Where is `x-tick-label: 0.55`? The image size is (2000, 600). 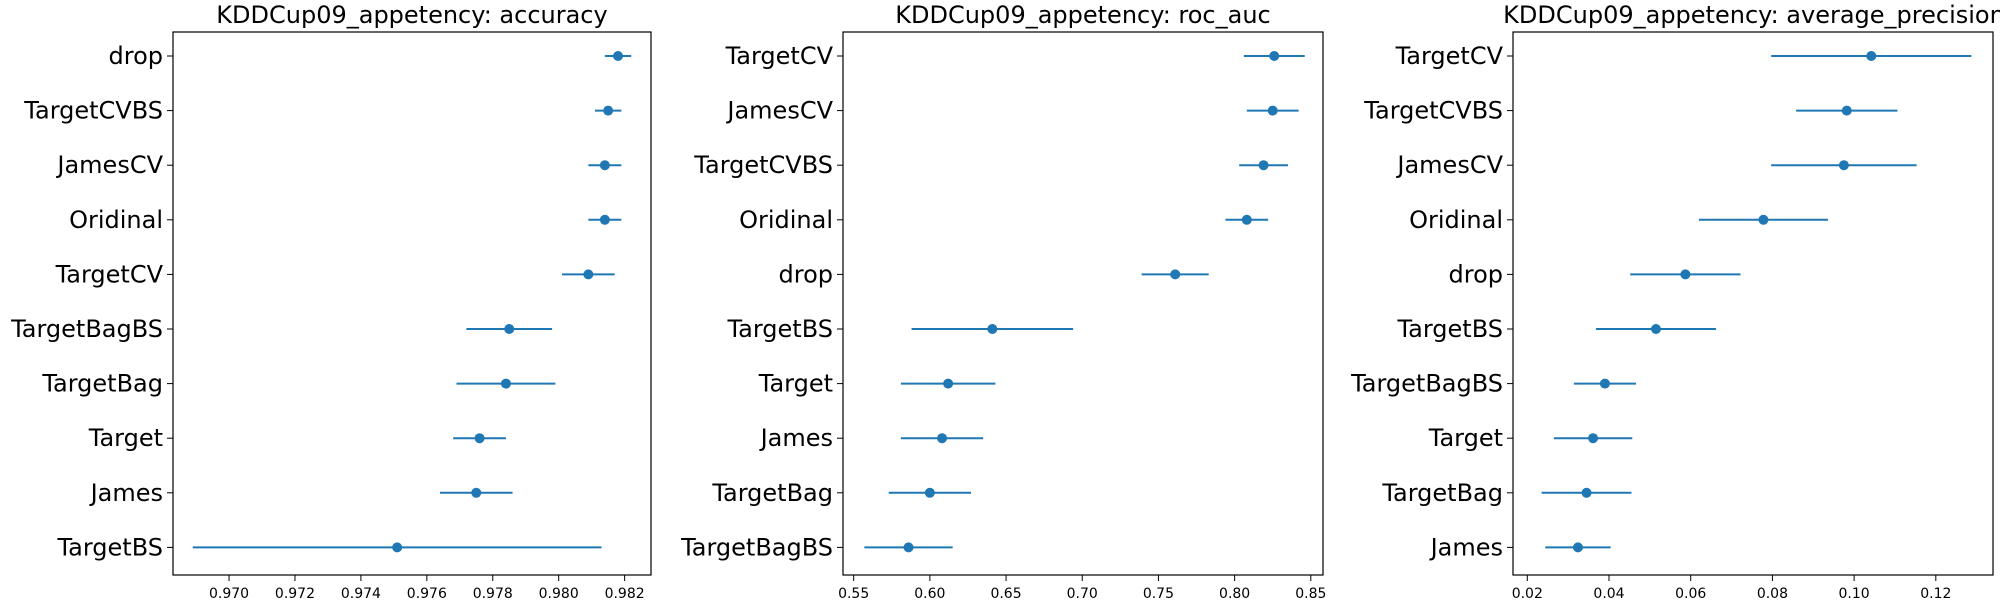
x-tick-label: 0.55 is located at coordinates (853, 593).